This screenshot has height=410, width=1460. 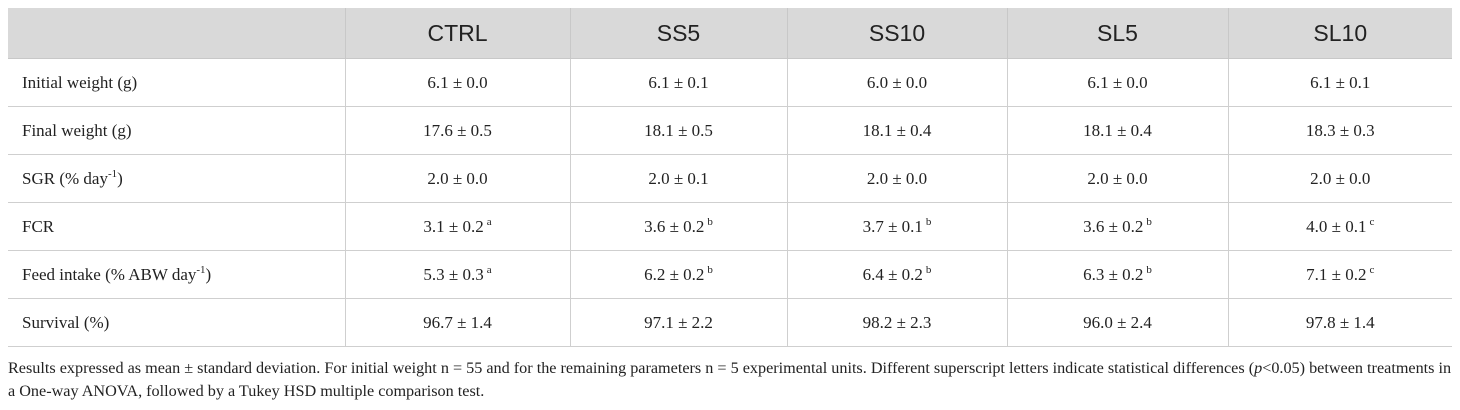 I want to click on cell: 2.0 ± 0.1, so click(x=678, y=178).